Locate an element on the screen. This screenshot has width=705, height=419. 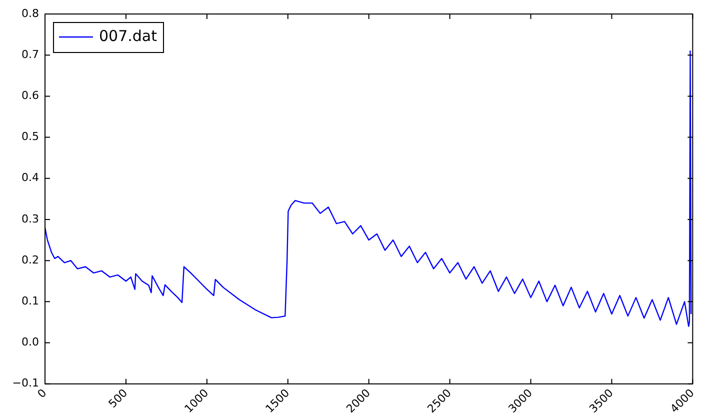
y-tick-label: 0.7 is located at coordinates (30, 54).